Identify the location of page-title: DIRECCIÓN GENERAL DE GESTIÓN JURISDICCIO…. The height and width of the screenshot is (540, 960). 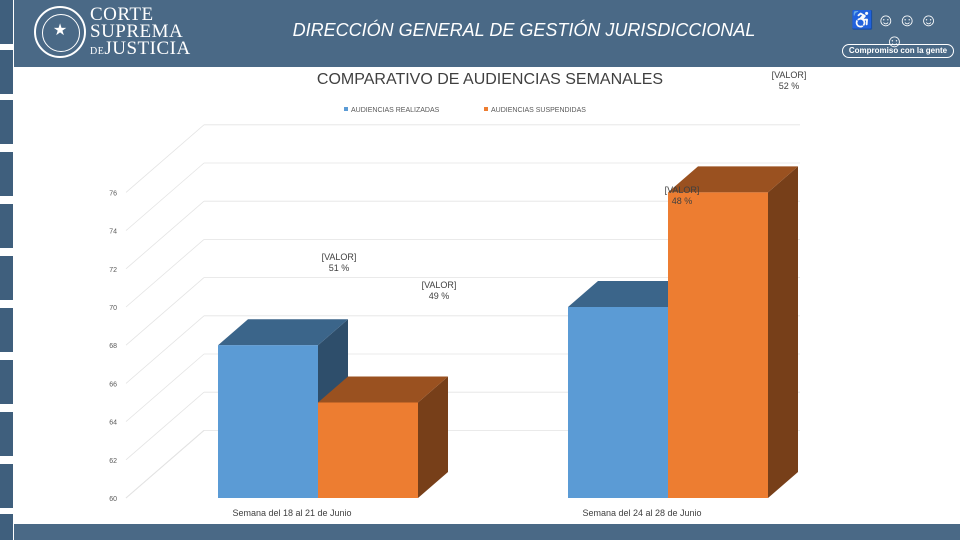
(524, 30).